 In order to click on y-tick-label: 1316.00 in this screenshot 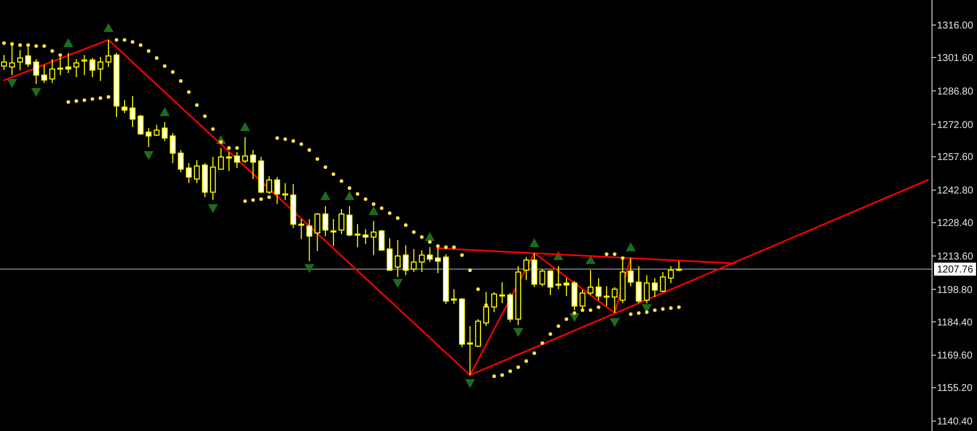, I will do `click(955, 26)`.